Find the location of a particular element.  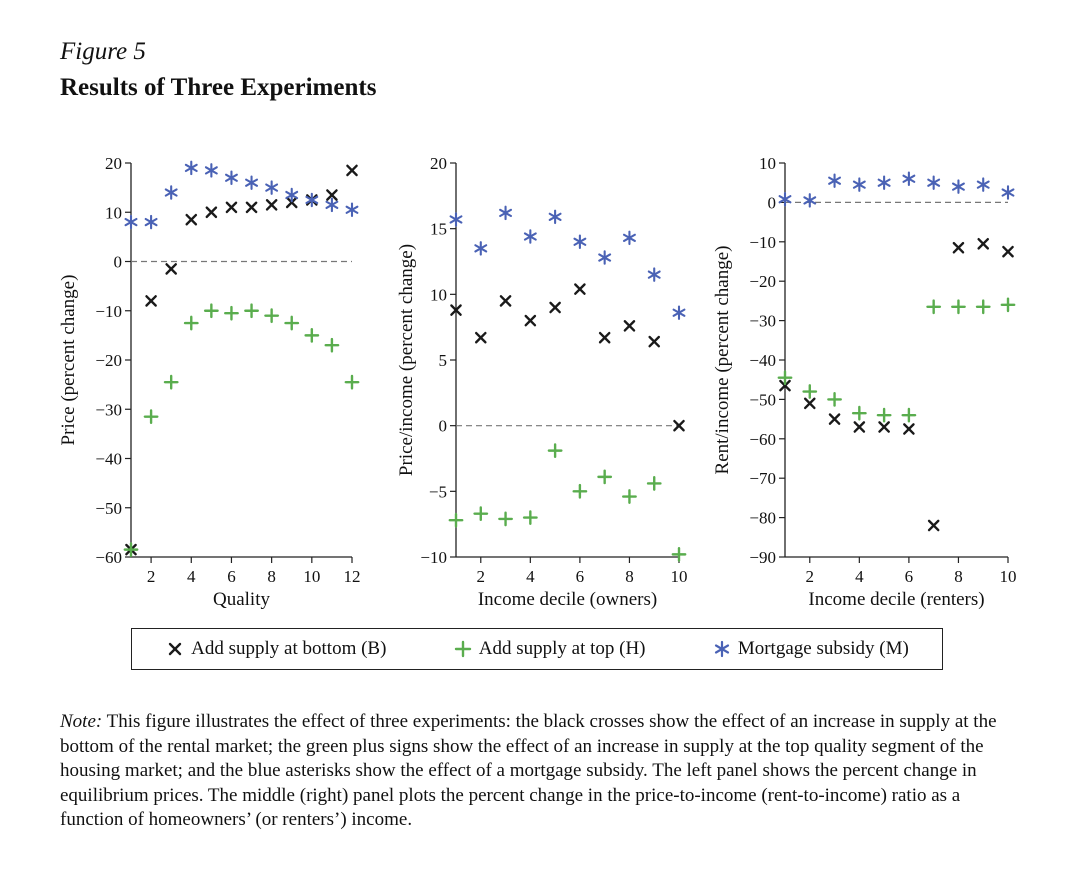

legend-item-mortgage-subsidy: Mortgage subsidy (M) is located at coordinates (810, 649).